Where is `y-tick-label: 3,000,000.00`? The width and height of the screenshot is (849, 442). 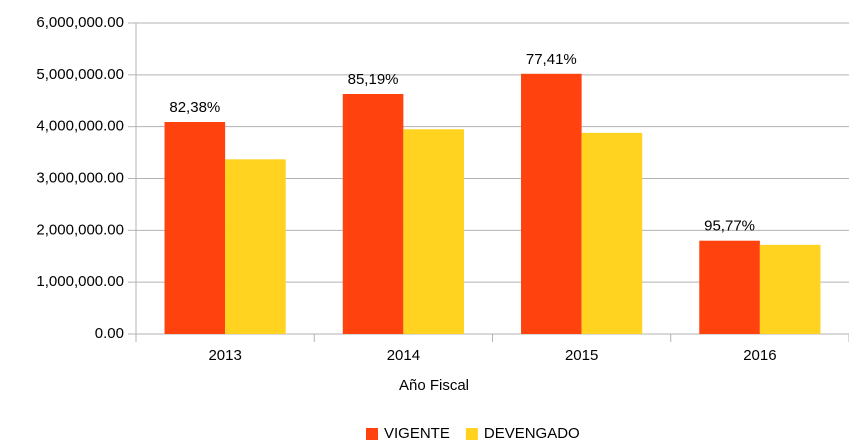
y-tick-label: 3,000,000.00 is located at coordinates (80, 177).